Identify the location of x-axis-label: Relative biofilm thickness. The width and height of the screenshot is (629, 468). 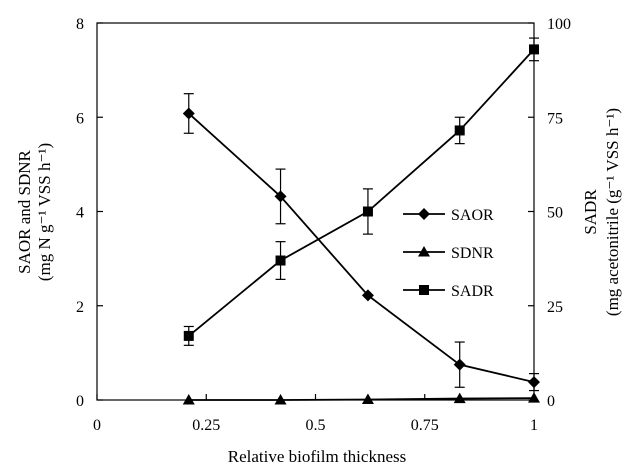
(317, 456).